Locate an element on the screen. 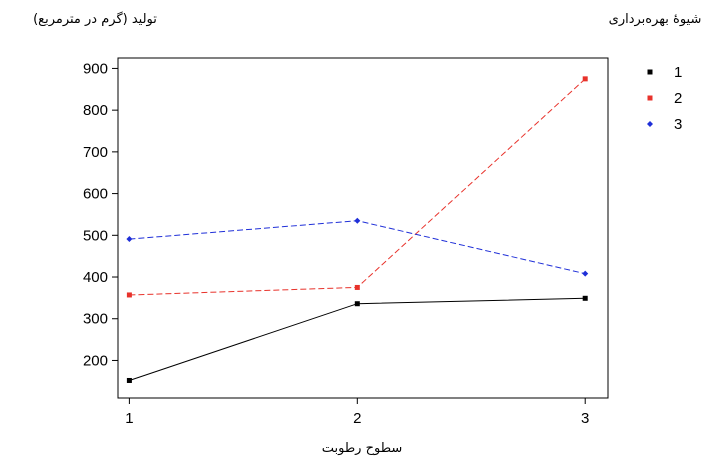 The height and width of the screenshot is (459, 711). x-tick-label: 2 is located at coordinates (357, 418).